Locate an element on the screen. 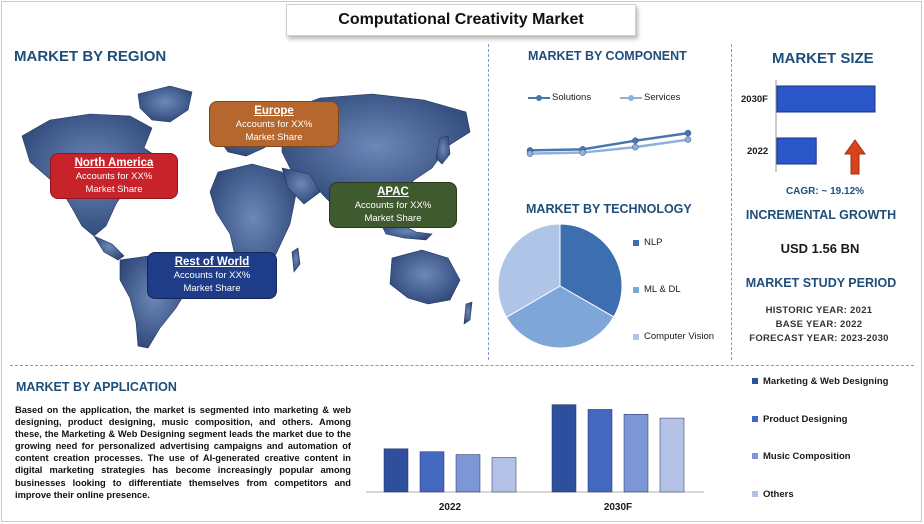 Image resolution: width=924 pixels, height=524 pixels. region-apac: APAC Accounts for XX% Market Share is located at coordinates (393, 205).